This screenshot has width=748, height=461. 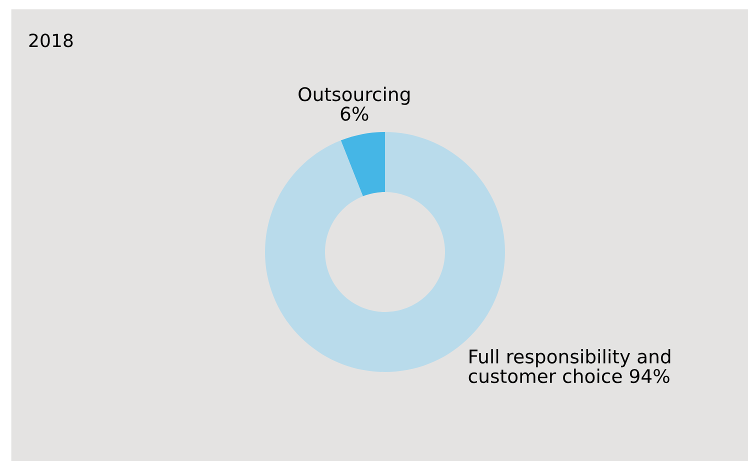 I want to click on text: 2018, so click(x=51, y=41).